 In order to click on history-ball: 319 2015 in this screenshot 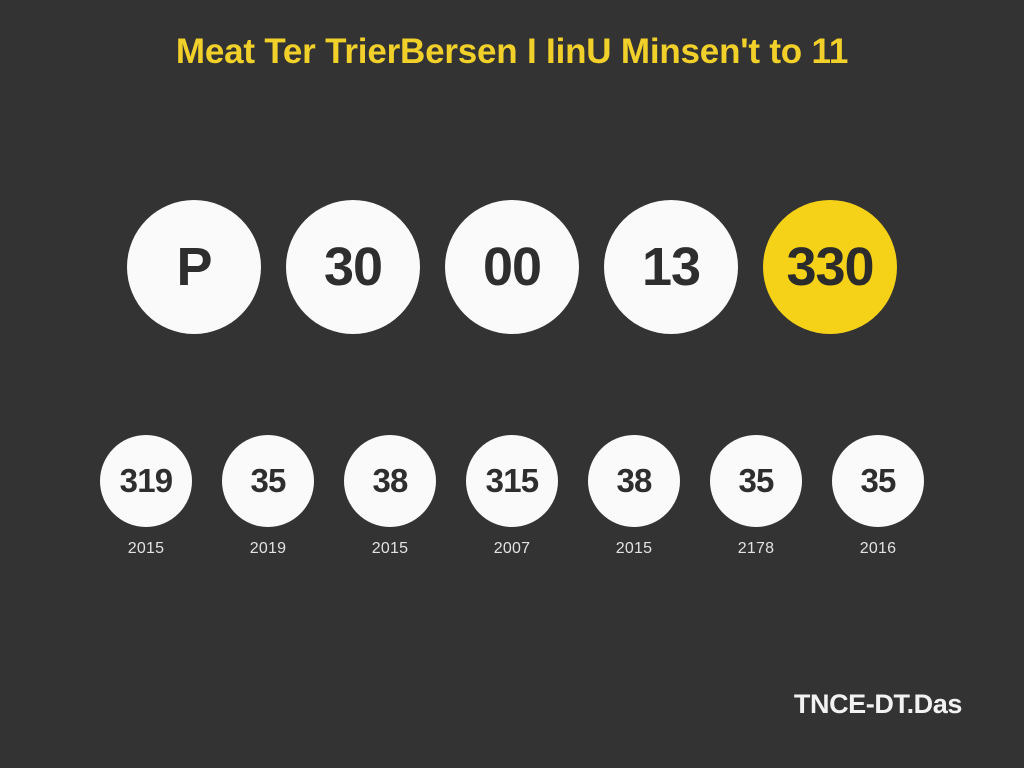, I will do `click(146, 496)`.